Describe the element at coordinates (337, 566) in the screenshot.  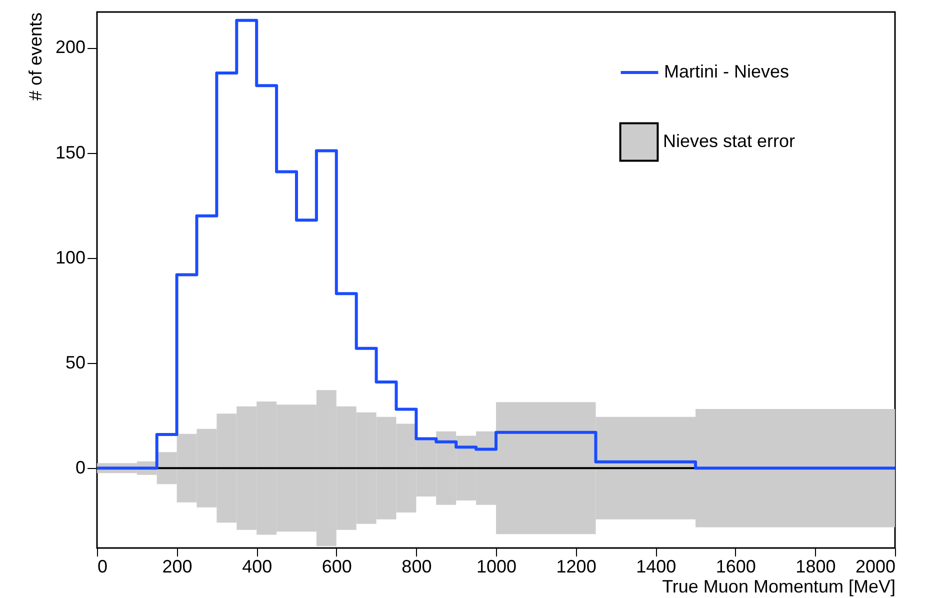
I see `x-tick-label: 600` at that location.